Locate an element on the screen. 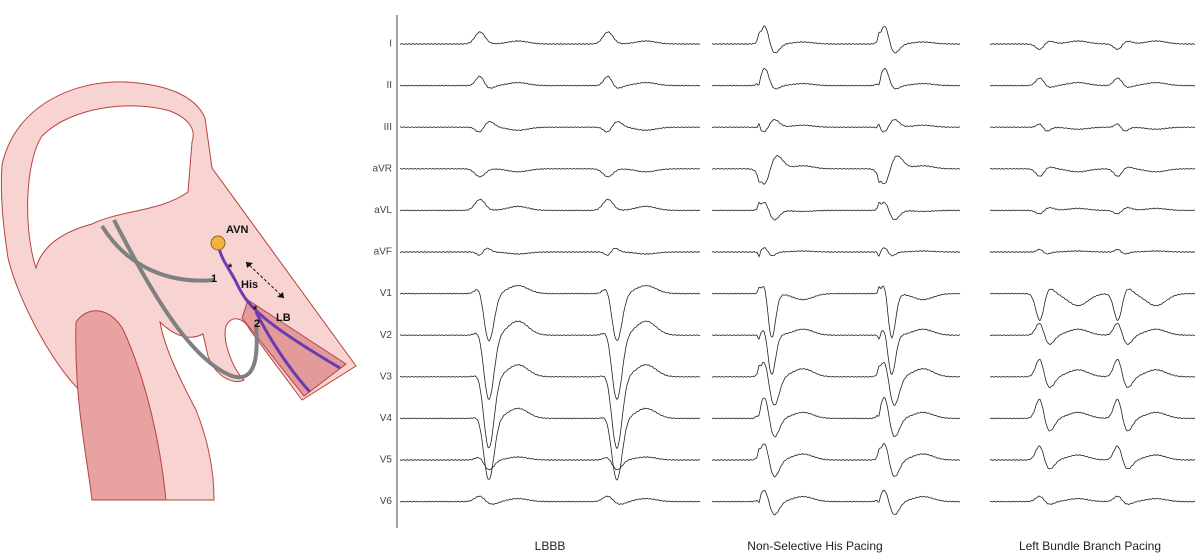 The image size is (1200, 556). his-label: His is located at coordinates (249, 285).